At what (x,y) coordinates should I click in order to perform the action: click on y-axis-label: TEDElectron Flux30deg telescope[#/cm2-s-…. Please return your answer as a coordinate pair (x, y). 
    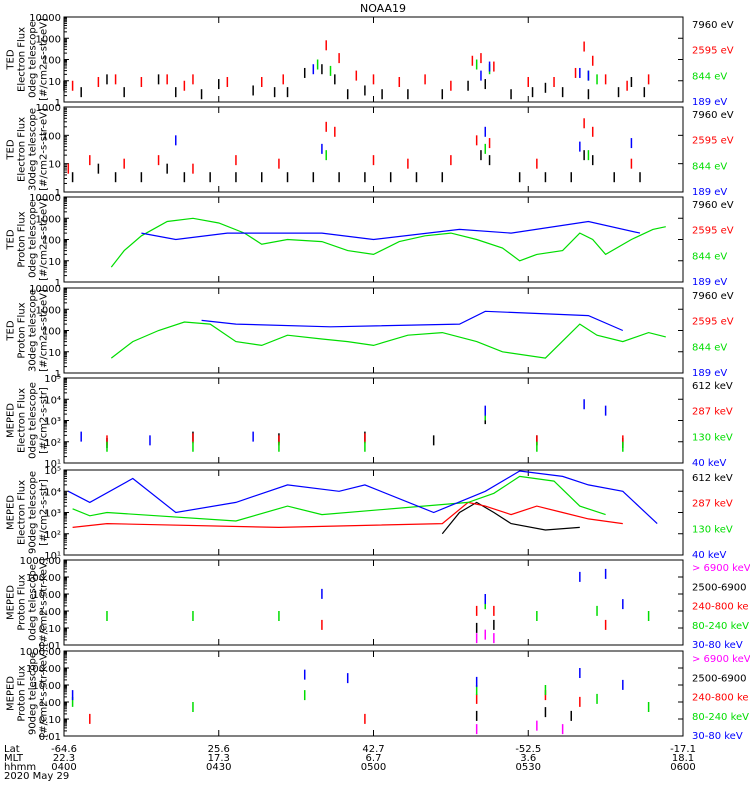
    Looking at the image, I should click on (28, 149).